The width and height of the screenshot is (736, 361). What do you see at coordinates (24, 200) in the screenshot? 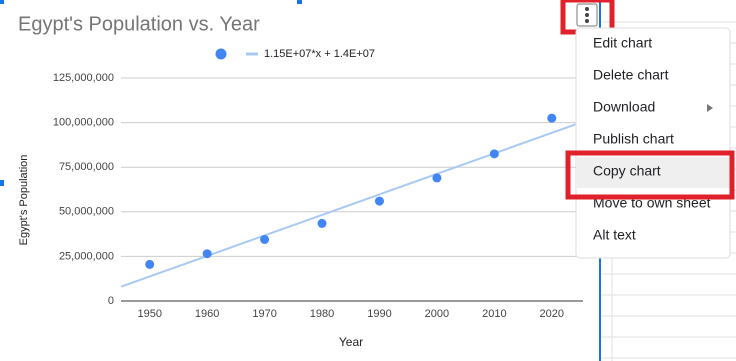
I see `y-axis-label: Egypt's Population` at bounding box center [24, 200].